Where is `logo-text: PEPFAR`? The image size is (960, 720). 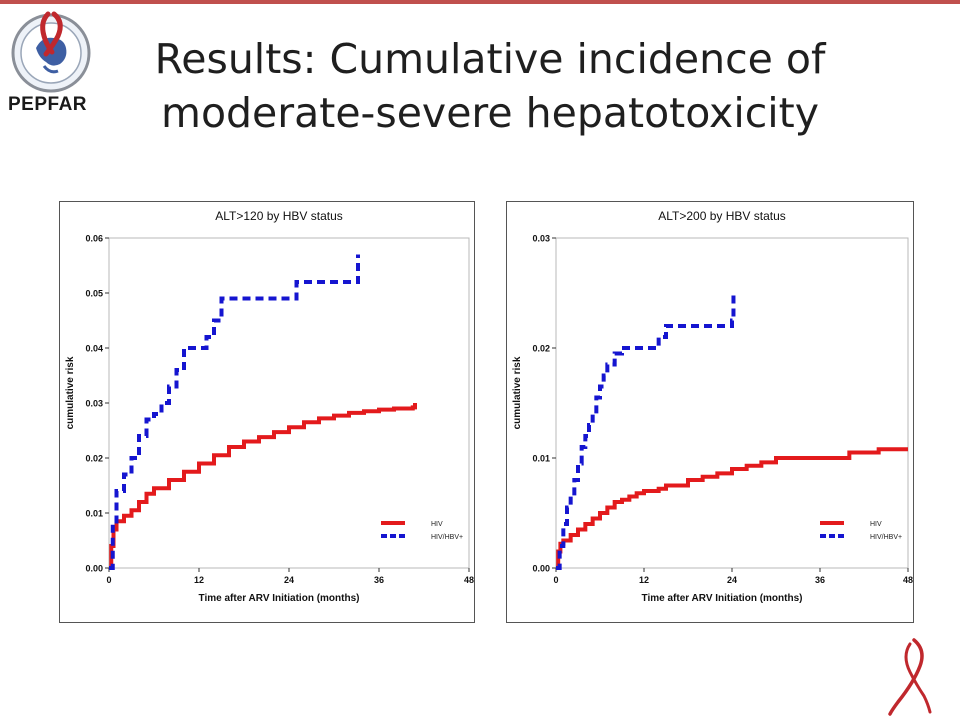
logo-text: PEPFAR is located at coordinates (48, 104).